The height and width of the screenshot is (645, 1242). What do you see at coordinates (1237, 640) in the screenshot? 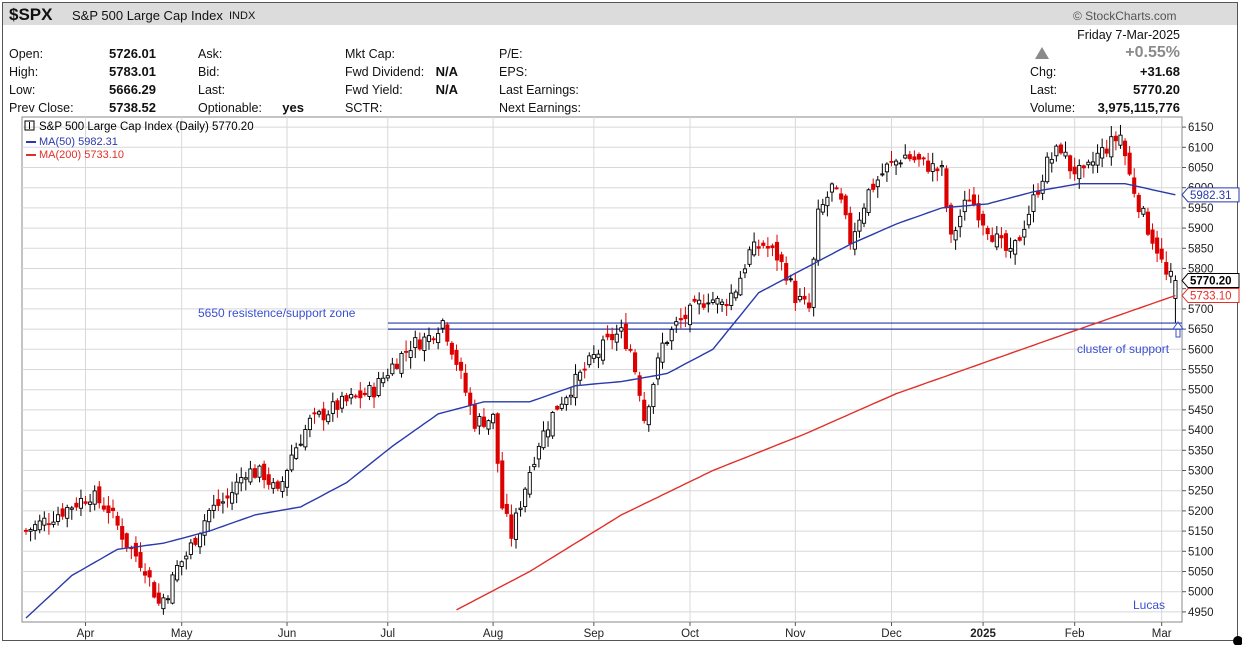
I see `corner-dot` at bounding box center [1237, 640].